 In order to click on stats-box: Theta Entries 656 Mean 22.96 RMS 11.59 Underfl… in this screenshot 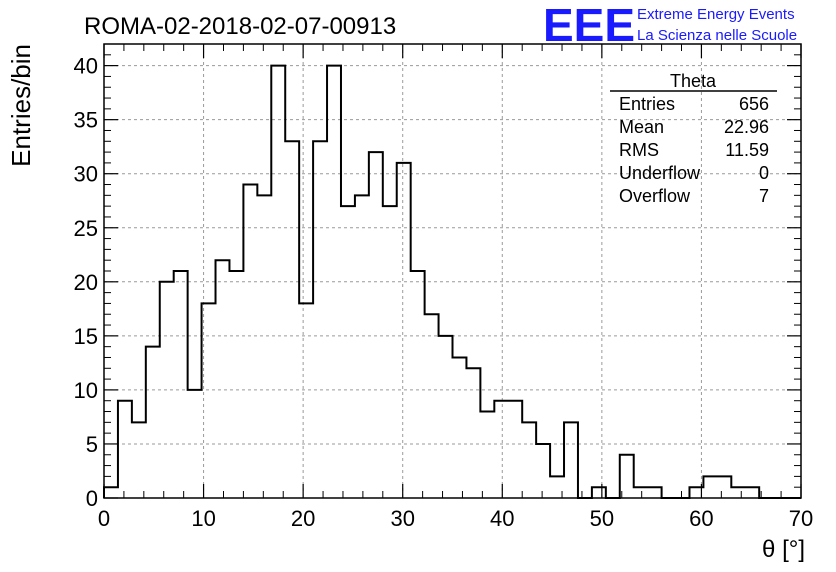, I will do `click(693, 138)`.